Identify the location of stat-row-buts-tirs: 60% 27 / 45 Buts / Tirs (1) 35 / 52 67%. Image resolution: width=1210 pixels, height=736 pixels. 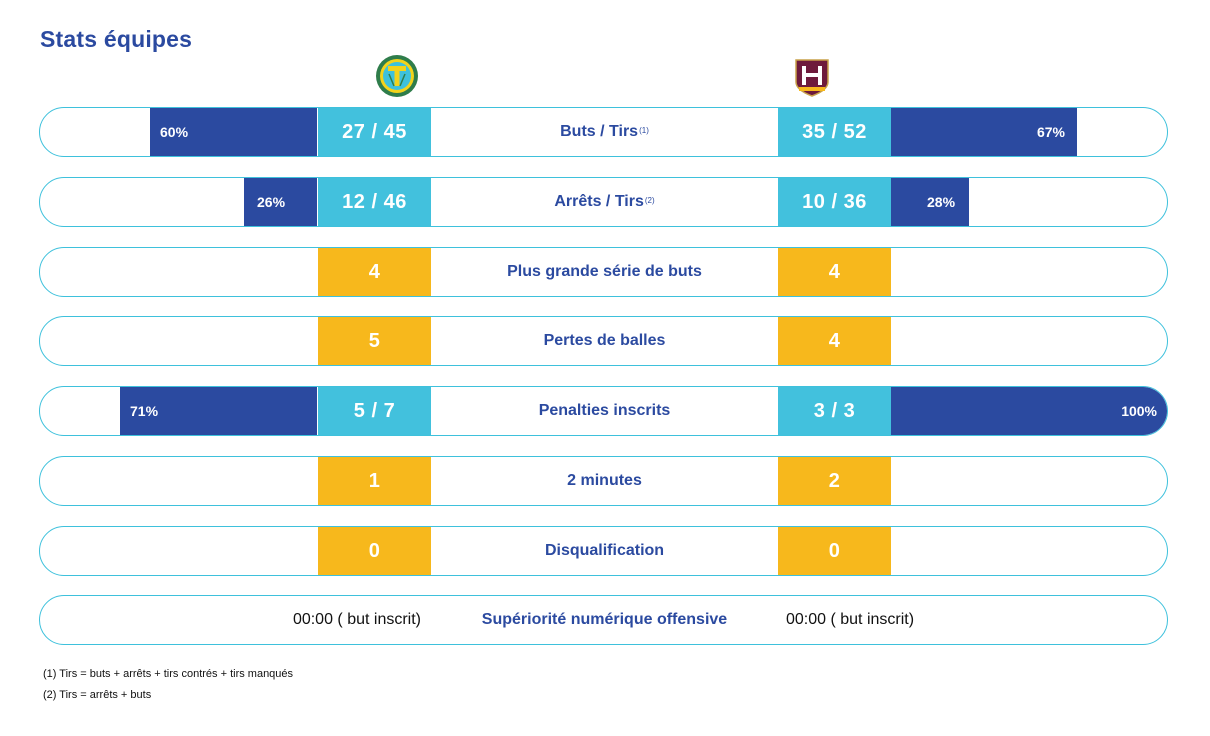
(603, 132).